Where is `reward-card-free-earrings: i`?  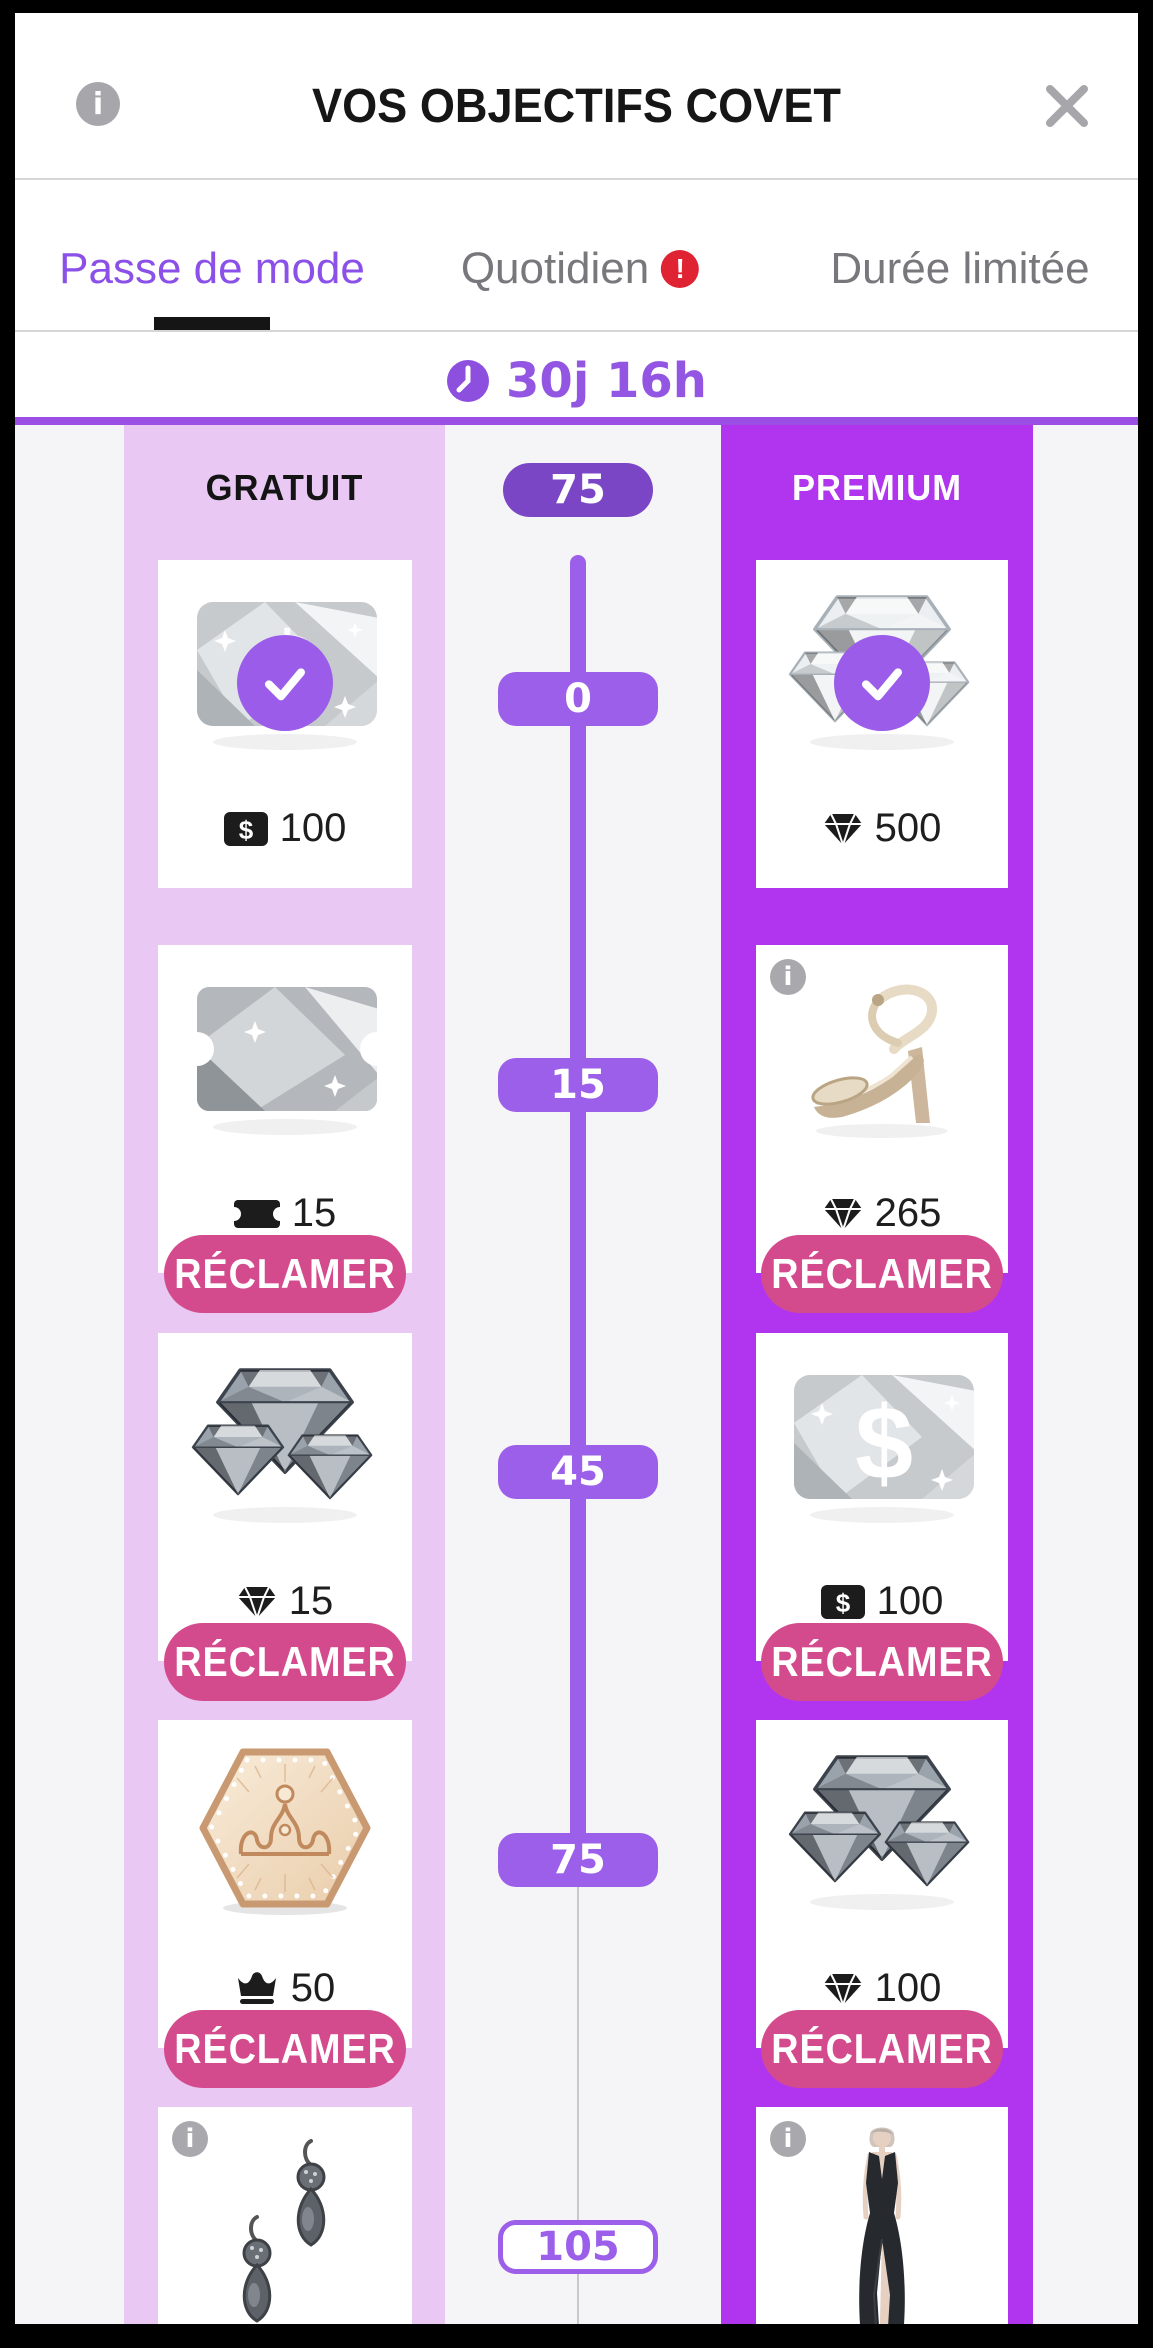
reward-card-free-earrings: i is located at coordinates (285, 2215).